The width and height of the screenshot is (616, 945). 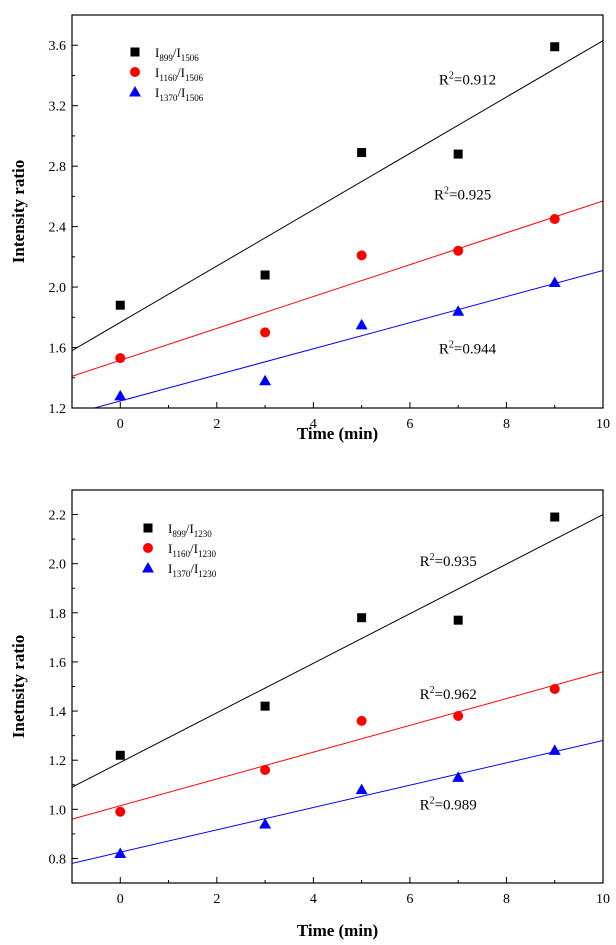 What do you see at coordinates (448, 804) in the screenshot?
I see `r-squared-label-3: R2=0.989` at bounding box center [448, 804].